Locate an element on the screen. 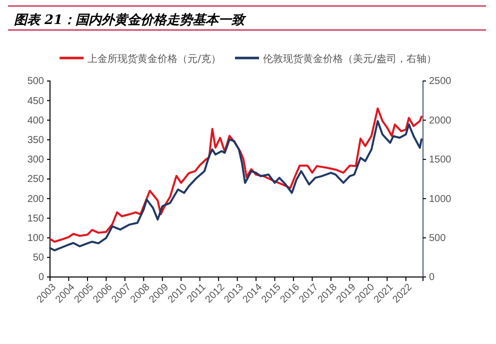 This screenshot has width=496, height=344. y2-tick-label: 0 is located at coordinates (432, 278).